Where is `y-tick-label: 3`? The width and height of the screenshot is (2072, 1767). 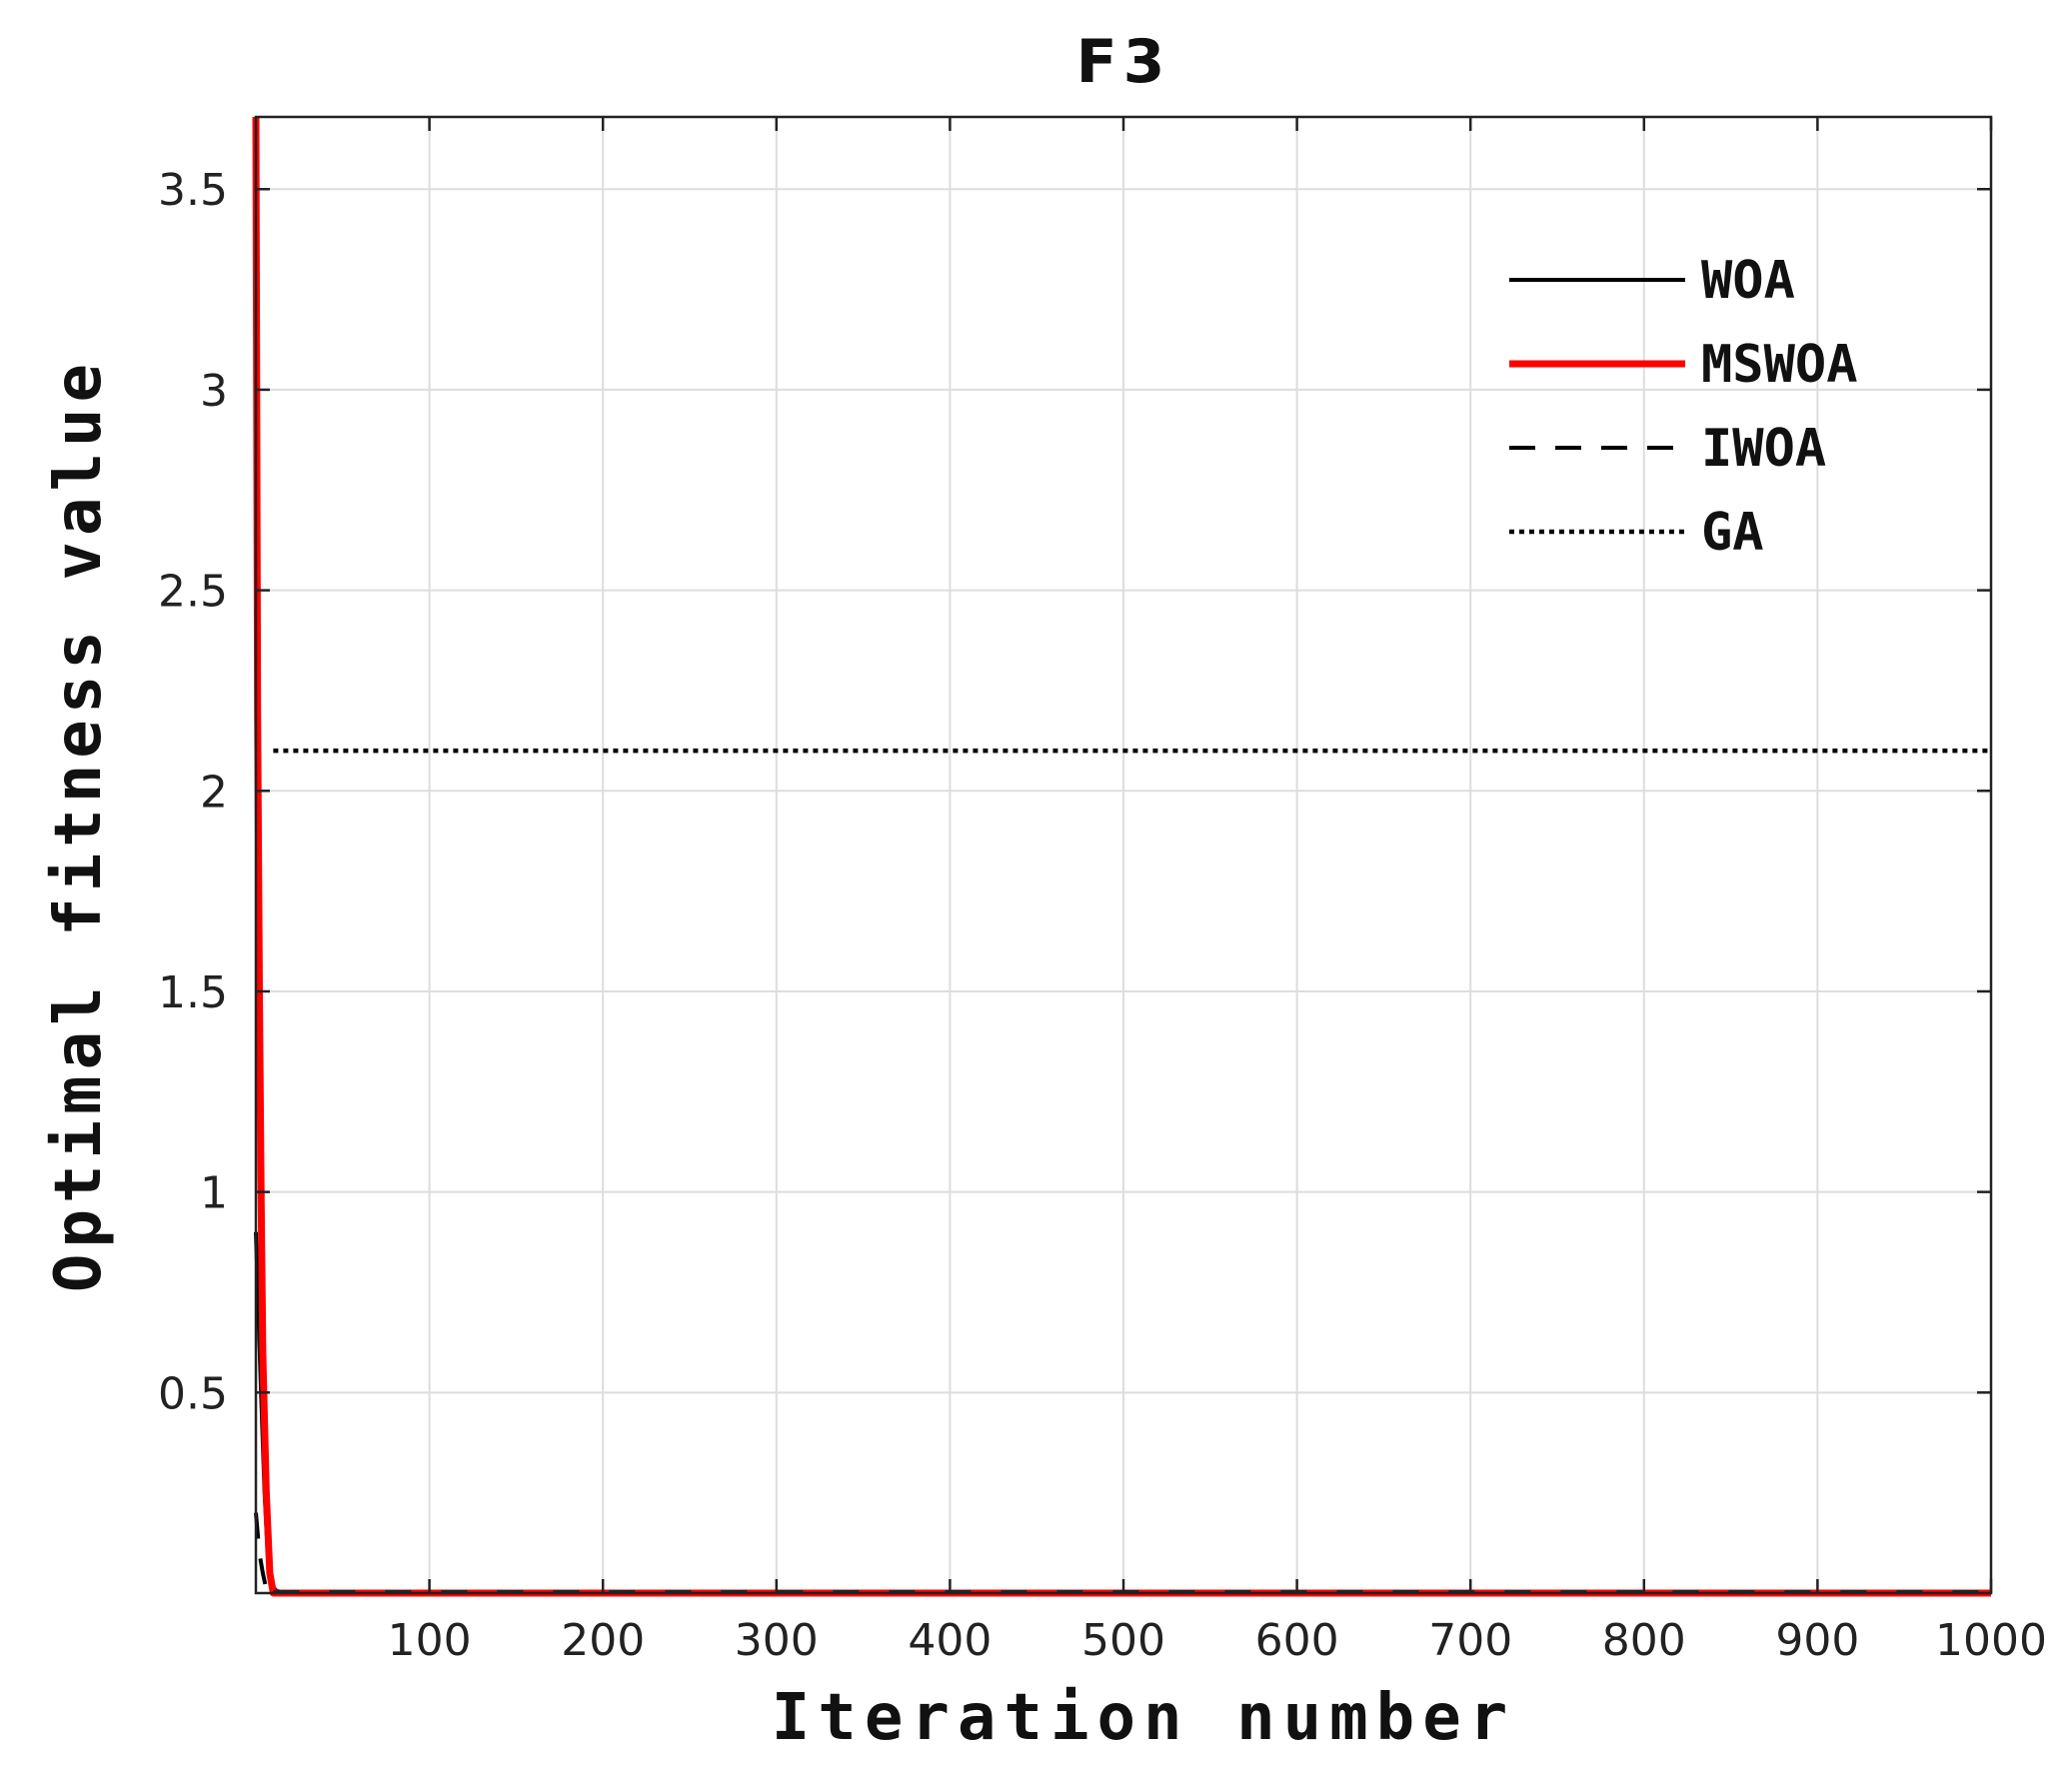 y-tick-label: 3 is located at coordinates (214, 391).